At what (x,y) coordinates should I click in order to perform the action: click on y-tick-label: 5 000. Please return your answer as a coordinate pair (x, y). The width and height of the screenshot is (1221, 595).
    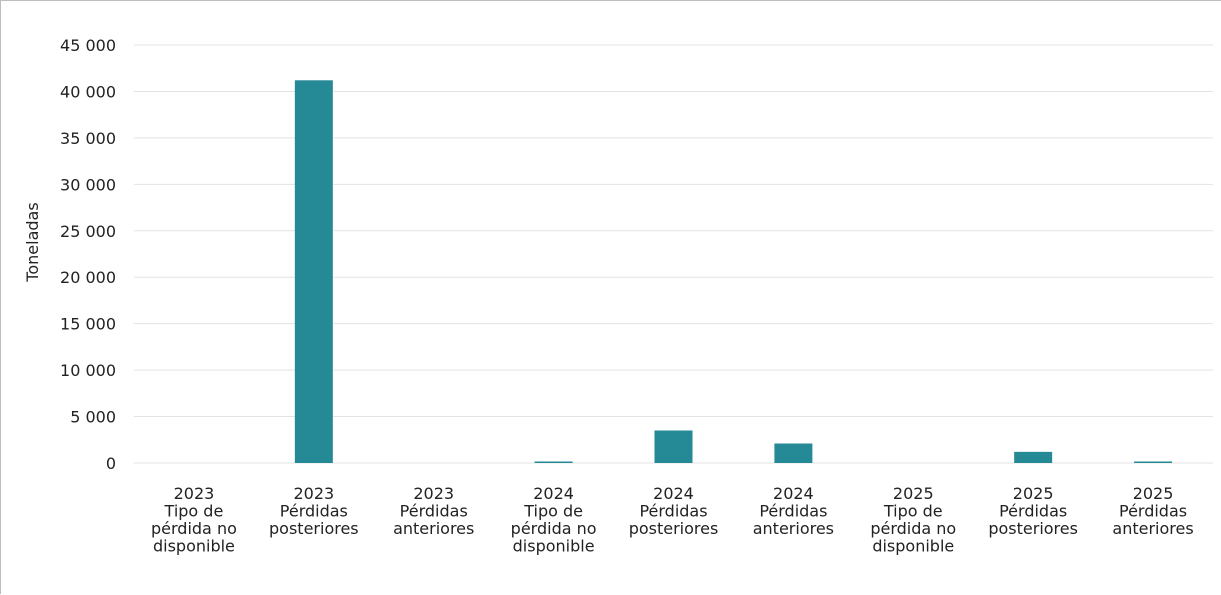
    Looking at the image, I should click on (93, 417).